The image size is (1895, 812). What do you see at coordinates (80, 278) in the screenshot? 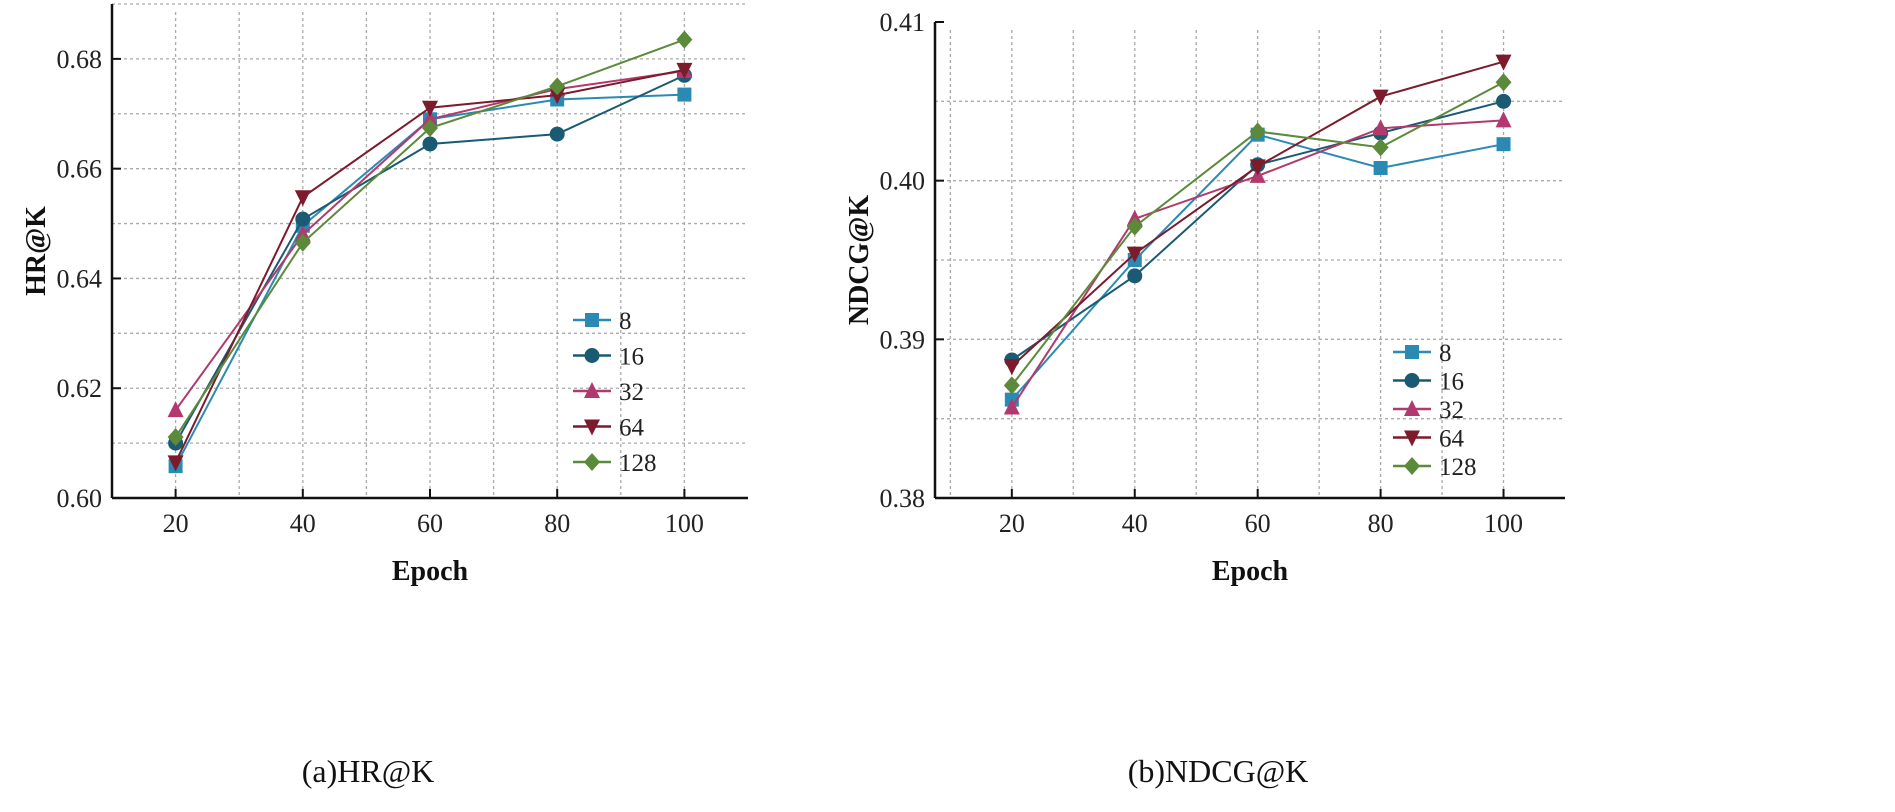
I see `y-tick-label: 0.64` at bounding box center [80, 278].